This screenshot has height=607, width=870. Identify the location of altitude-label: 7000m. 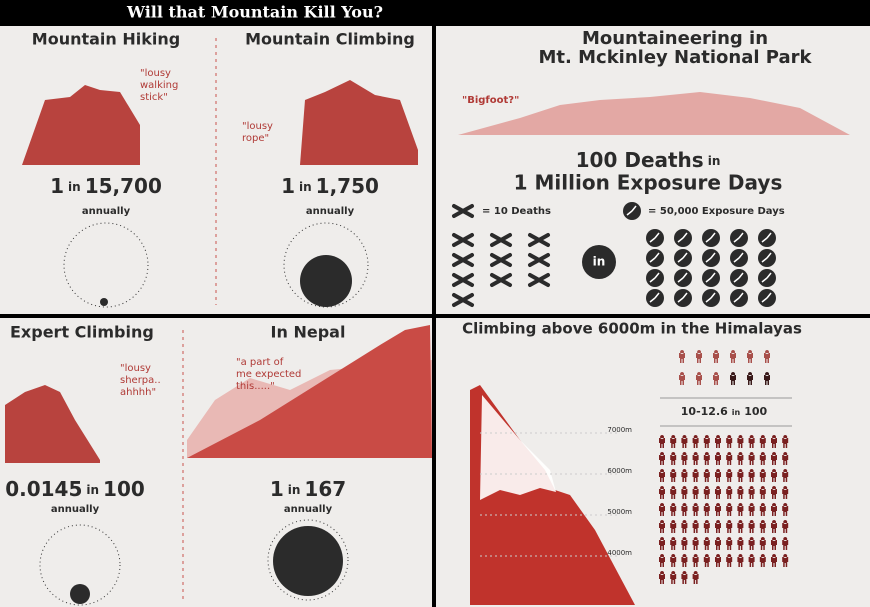
(619, 430).